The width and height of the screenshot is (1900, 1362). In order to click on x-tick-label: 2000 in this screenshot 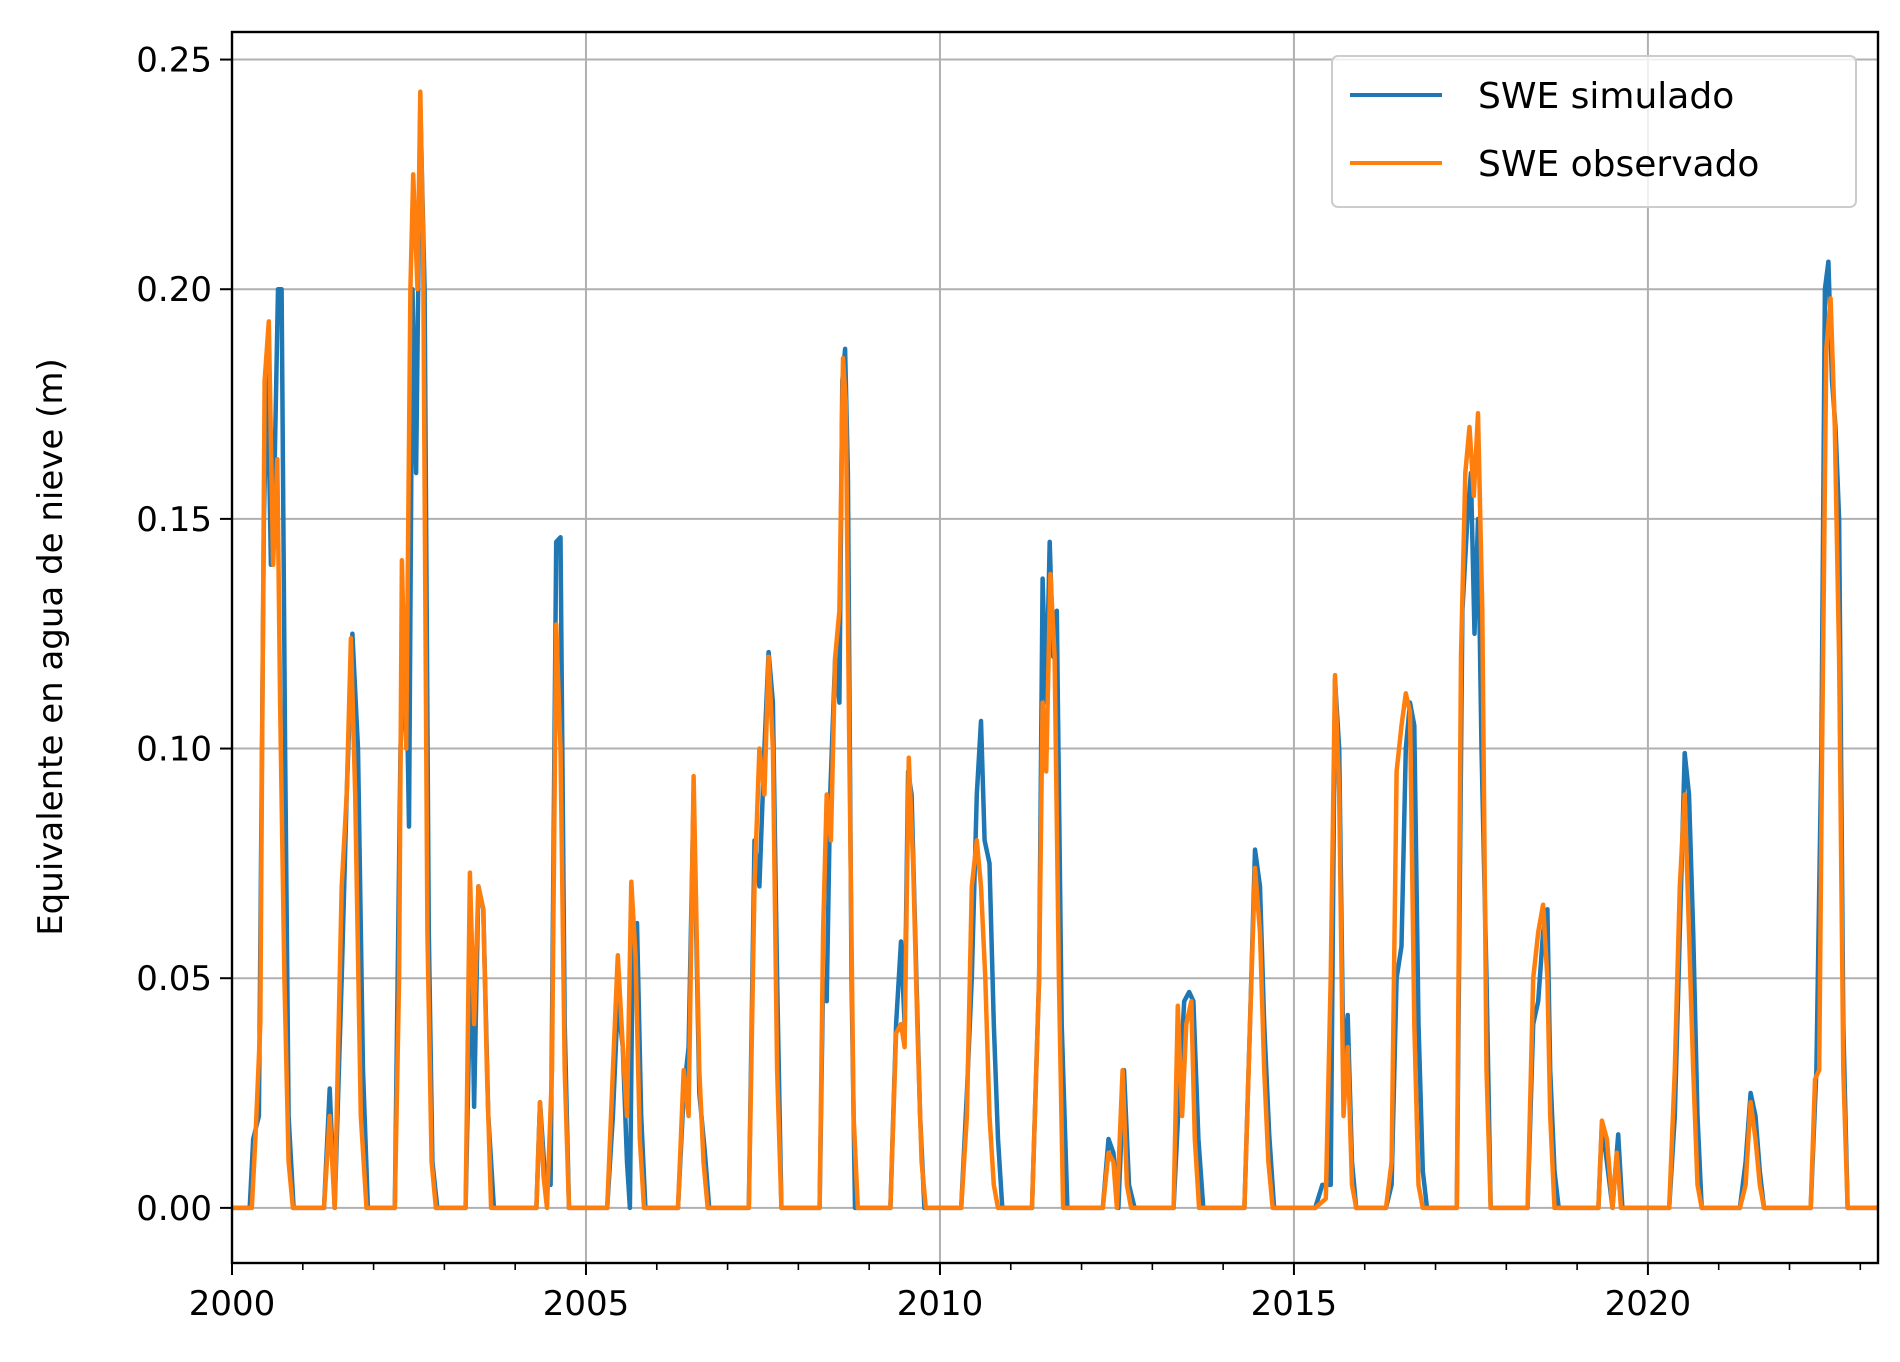, I will do `click(232, 1304)`.